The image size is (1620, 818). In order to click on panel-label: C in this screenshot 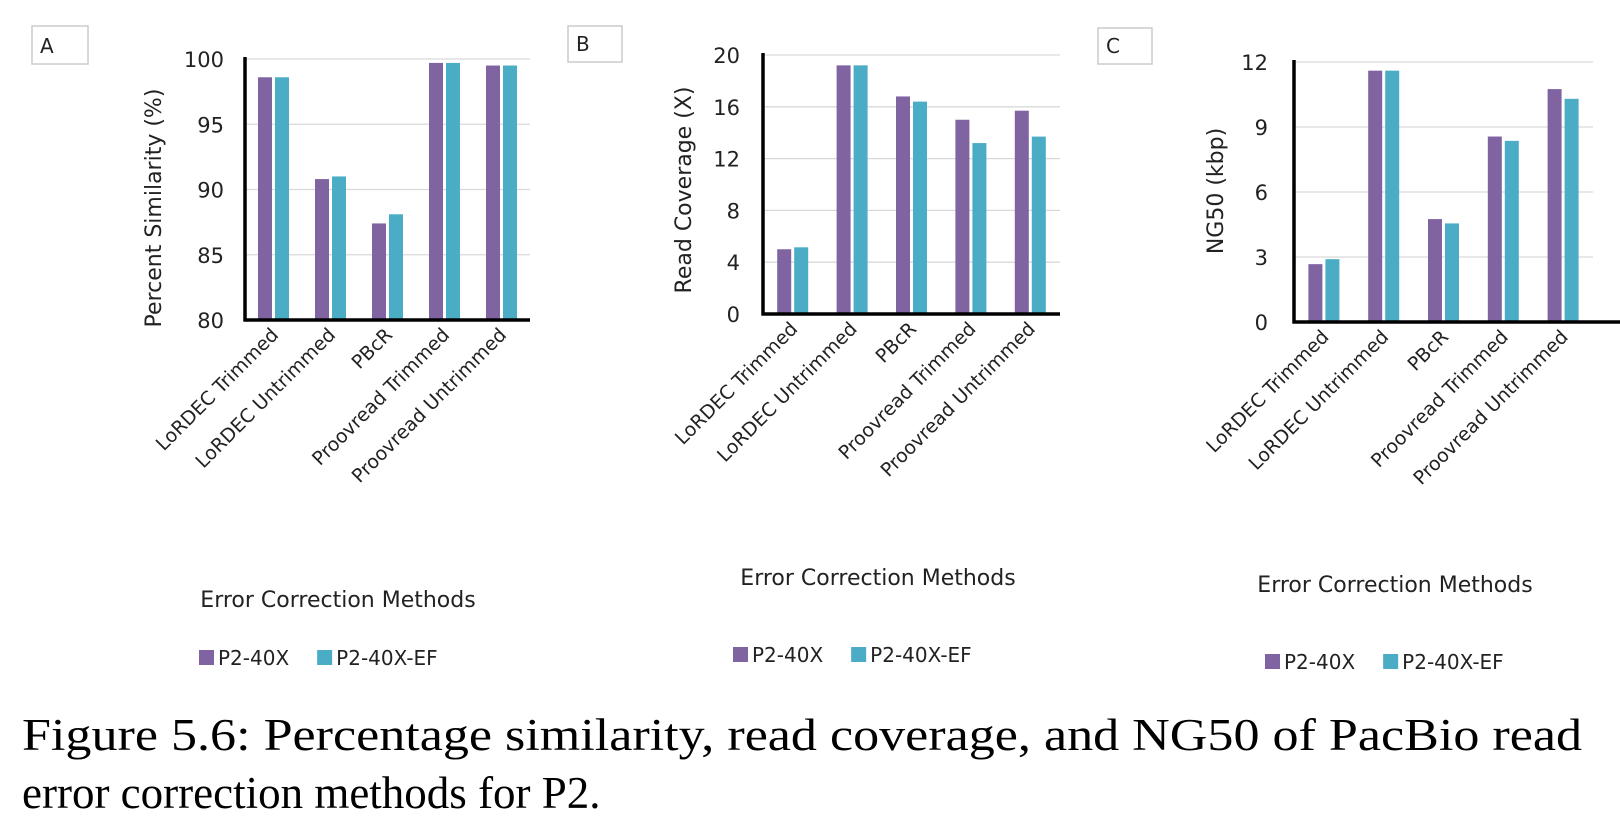, I will do `click(1113, 46)`.